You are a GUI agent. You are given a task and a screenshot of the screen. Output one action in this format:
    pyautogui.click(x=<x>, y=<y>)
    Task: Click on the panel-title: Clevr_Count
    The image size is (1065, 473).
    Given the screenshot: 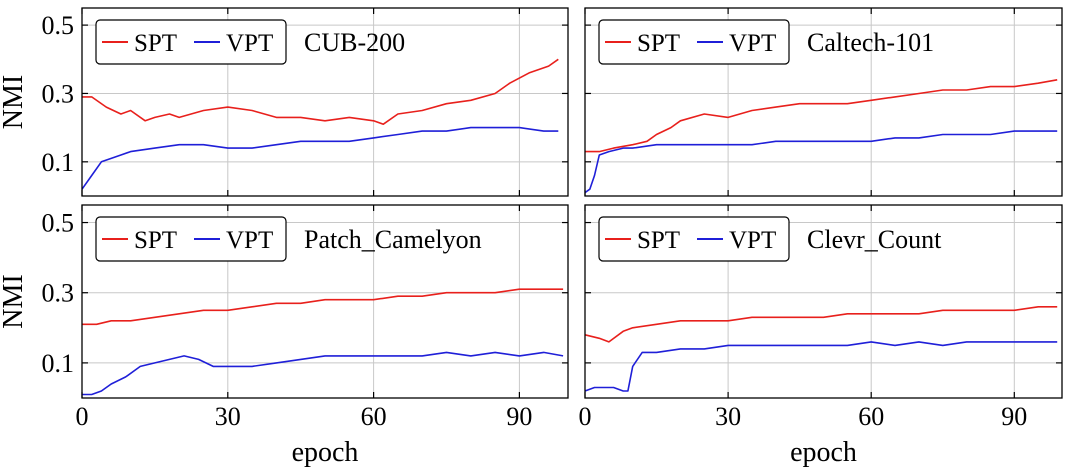 What is the action you would take?
    pyautogui.click(x=874, y=239)
    